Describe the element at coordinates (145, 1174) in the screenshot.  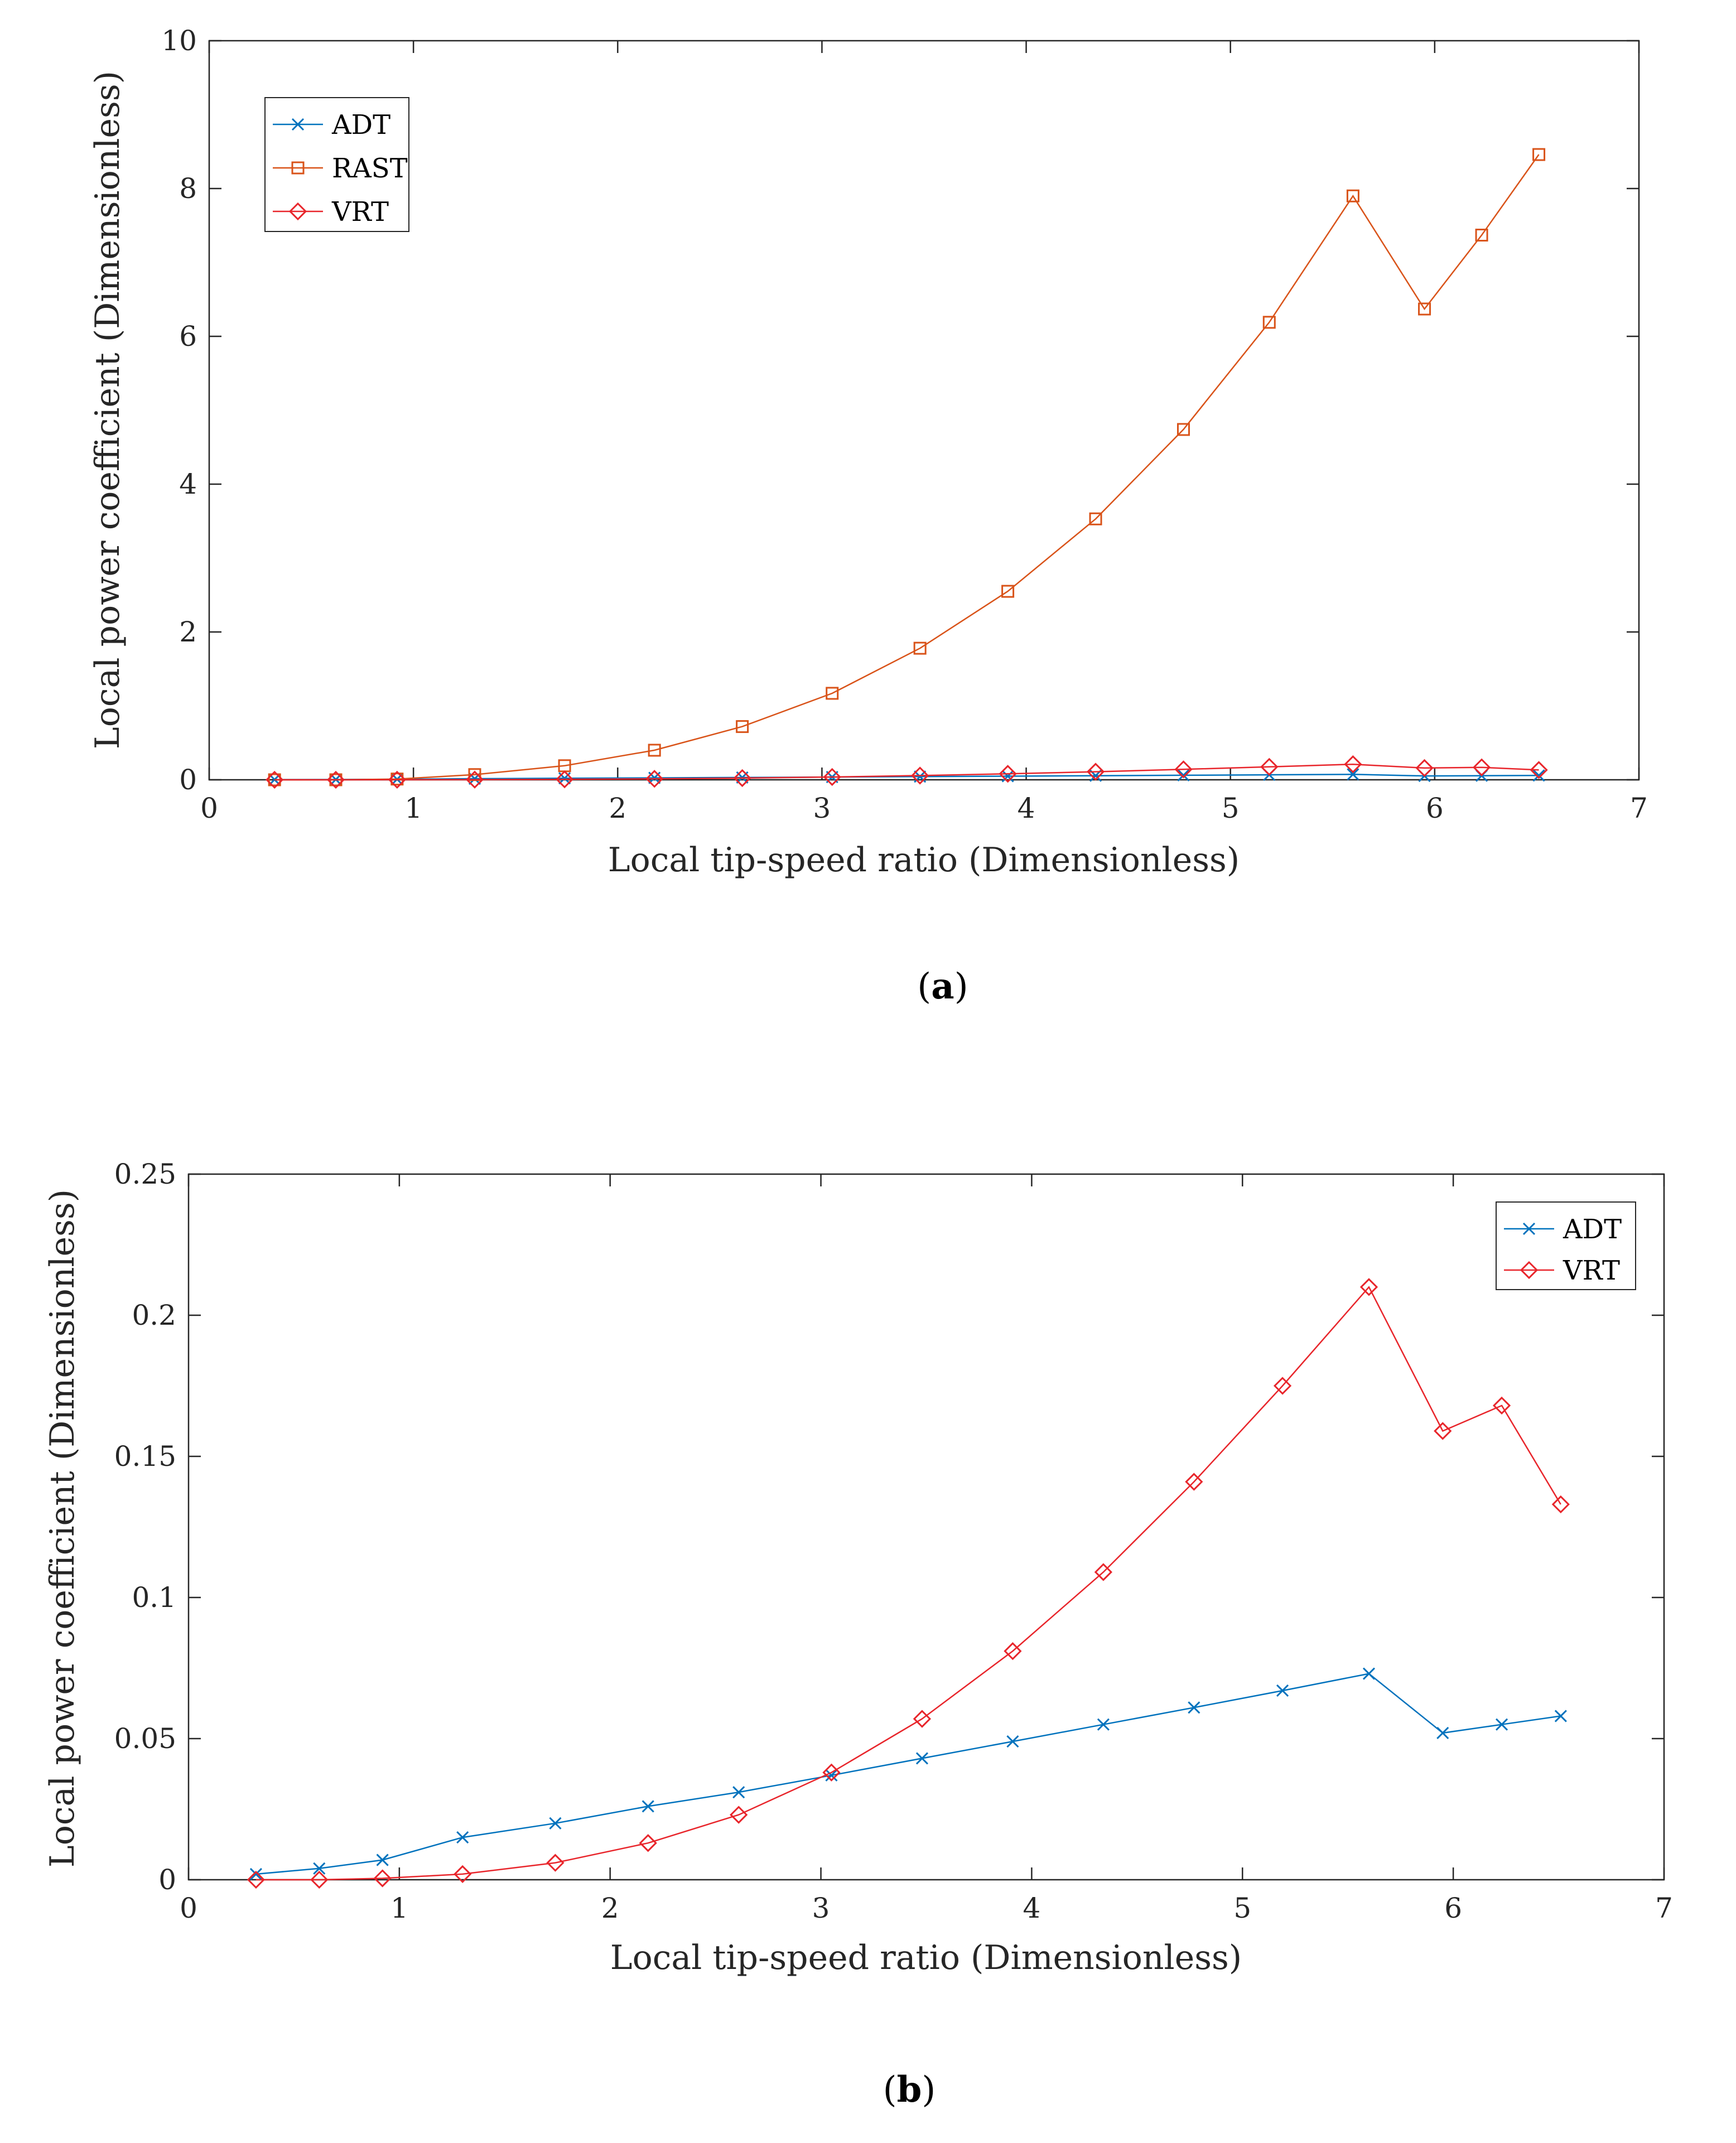
I see `y-tick-label: 0.25` at that location.